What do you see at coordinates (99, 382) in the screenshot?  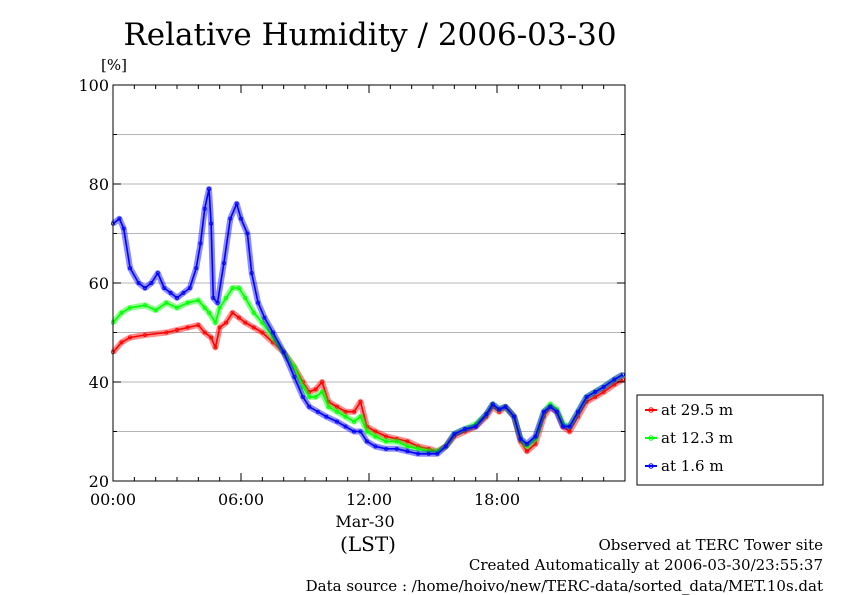 I see `y-tick-label: 40` at bounding box center [99, 382].